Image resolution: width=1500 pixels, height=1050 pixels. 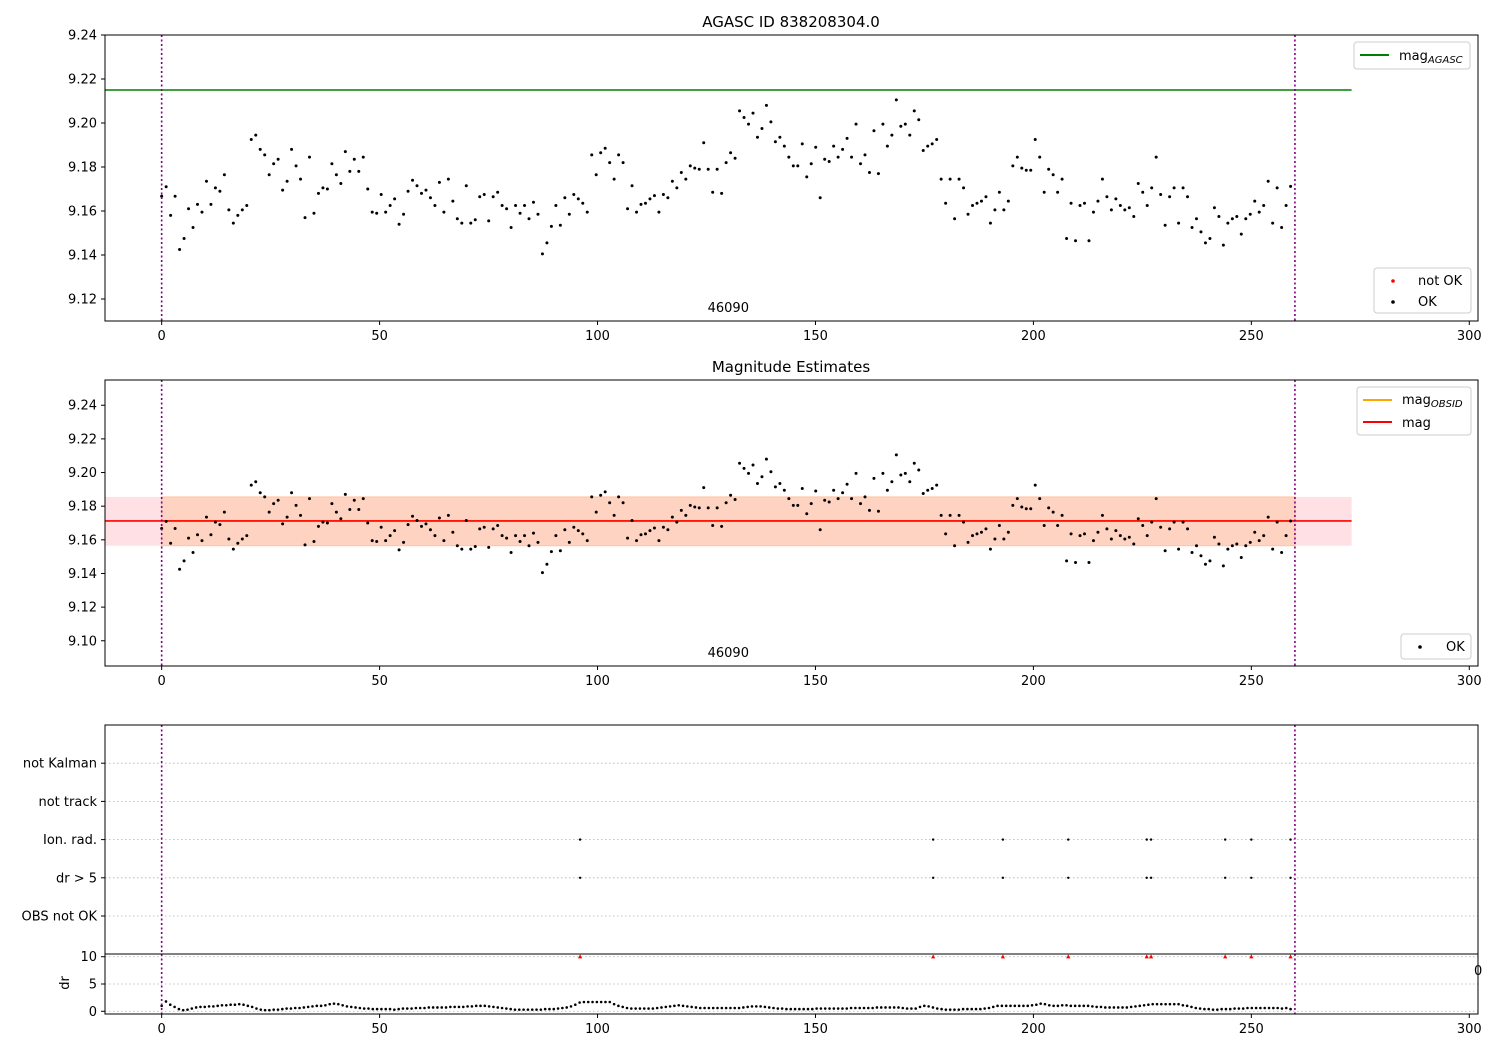 What do you see at coordinates (1413, 56) in the screenshot?
I see `legend-mag-agasc-name: mag` at bounding box center [1413, 56].